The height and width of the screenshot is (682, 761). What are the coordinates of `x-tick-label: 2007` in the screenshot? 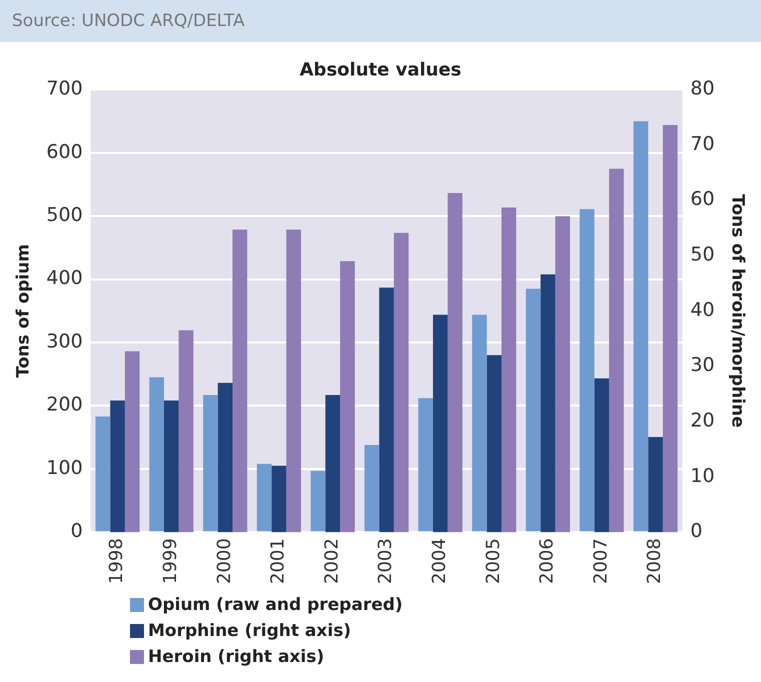 It's located at (601, 561).